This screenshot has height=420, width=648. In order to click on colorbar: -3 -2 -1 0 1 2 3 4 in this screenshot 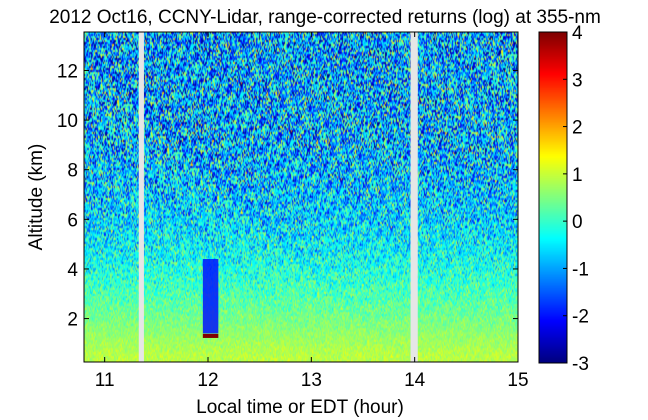, I will do `click(563, 199)`.